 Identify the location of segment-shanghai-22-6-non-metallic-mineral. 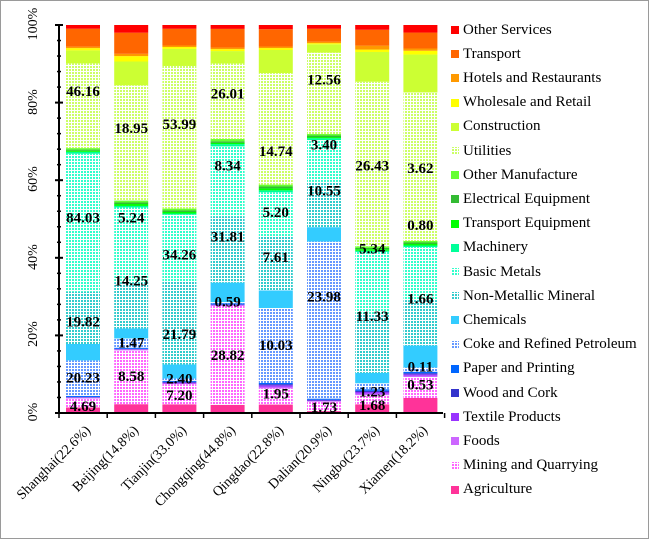
(83, 317).